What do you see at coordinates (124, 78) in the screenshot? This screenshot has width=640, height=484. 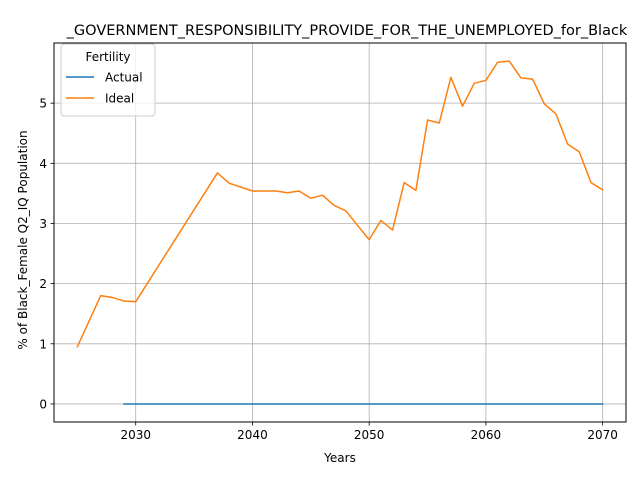 I see `legend-label-actual: Actual` at bounding box center [124, 78].